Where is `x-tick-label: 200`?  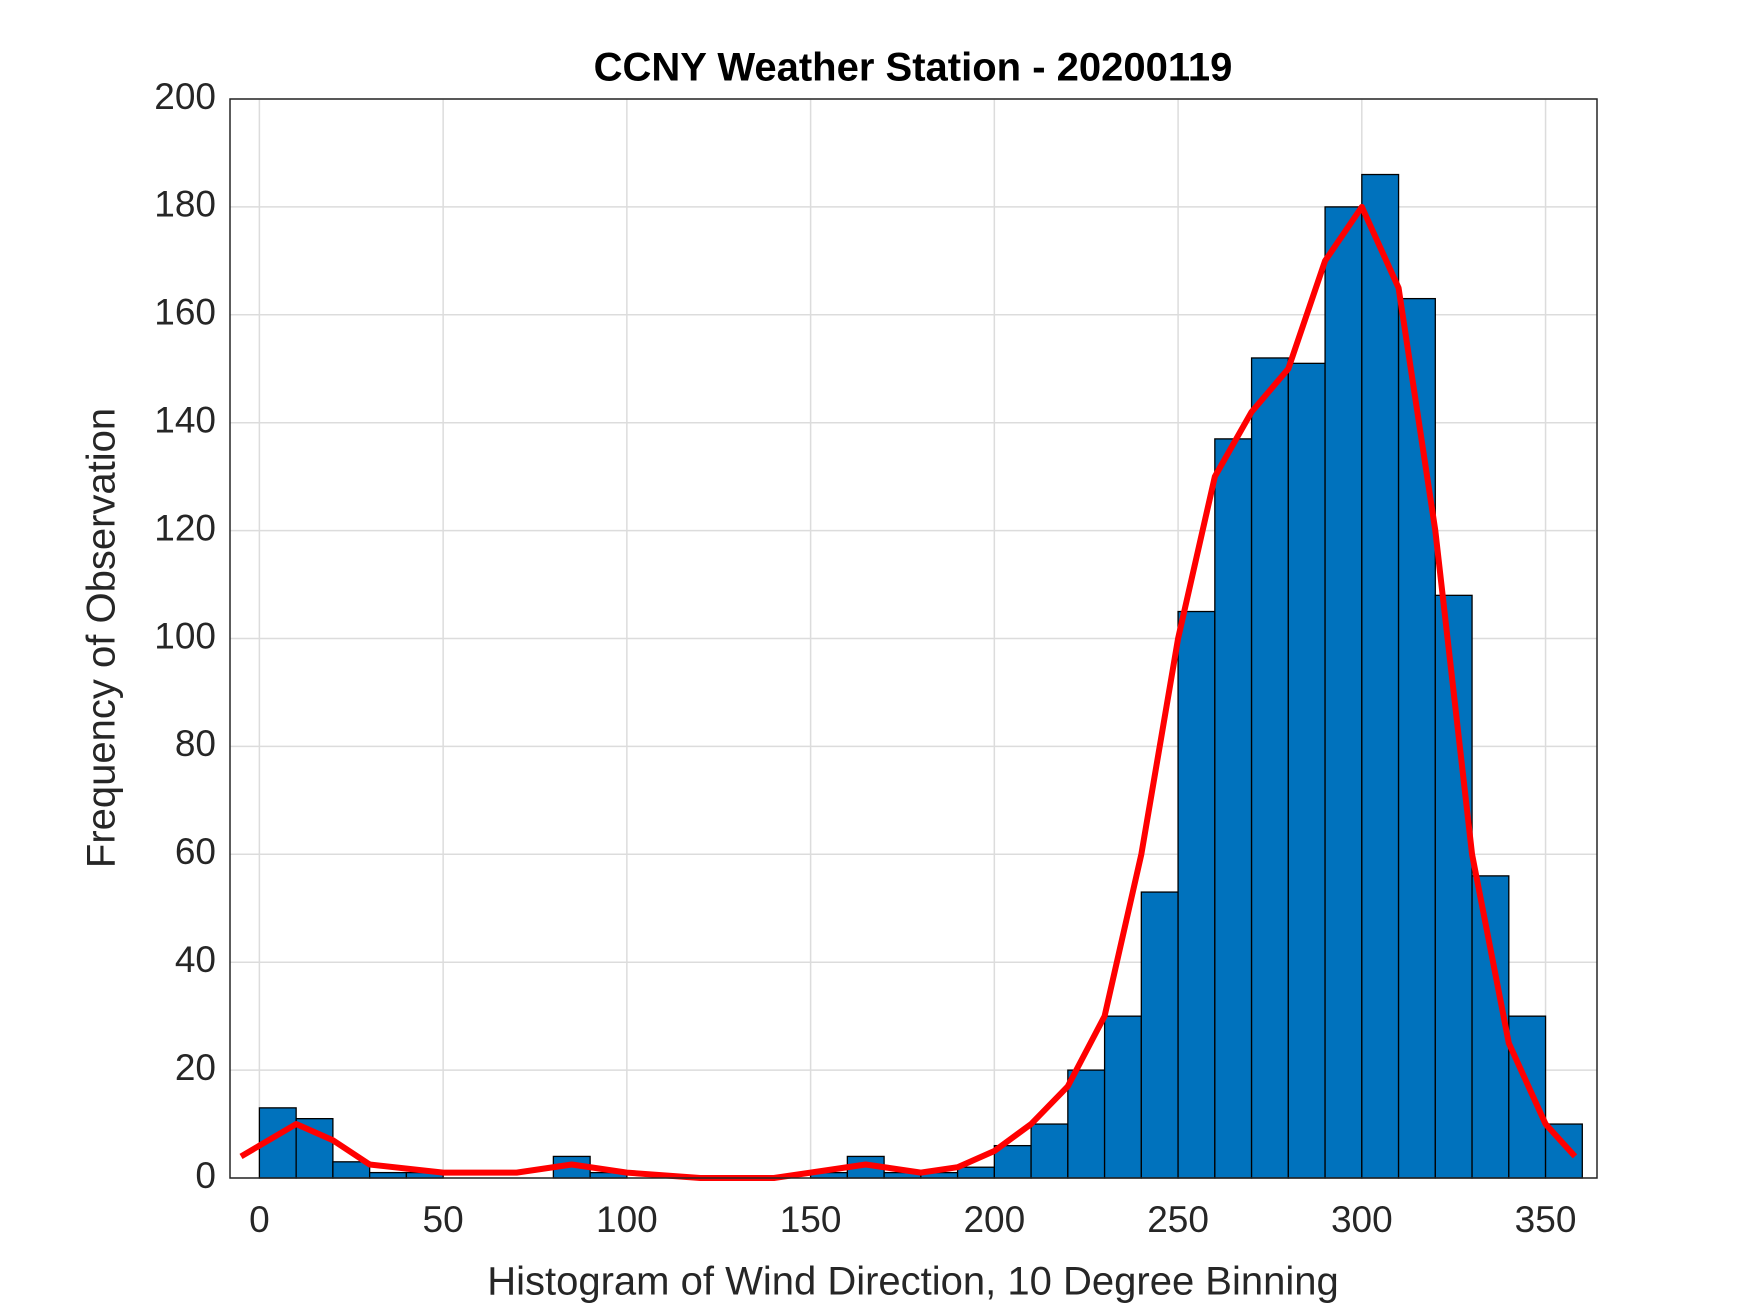
x-tick-label: 200 is located at coordinates (994, 1219).